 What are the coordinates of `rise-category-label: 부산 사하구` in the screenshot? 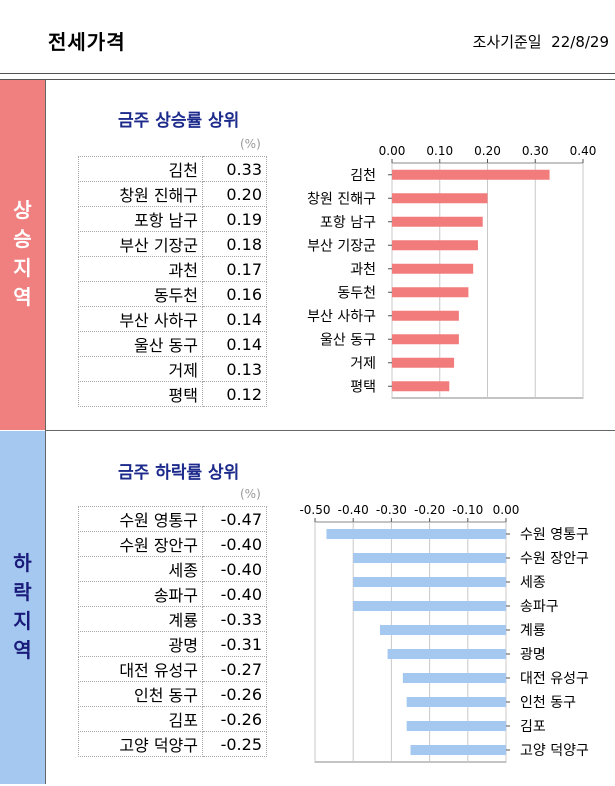 It's located at (341, 317).